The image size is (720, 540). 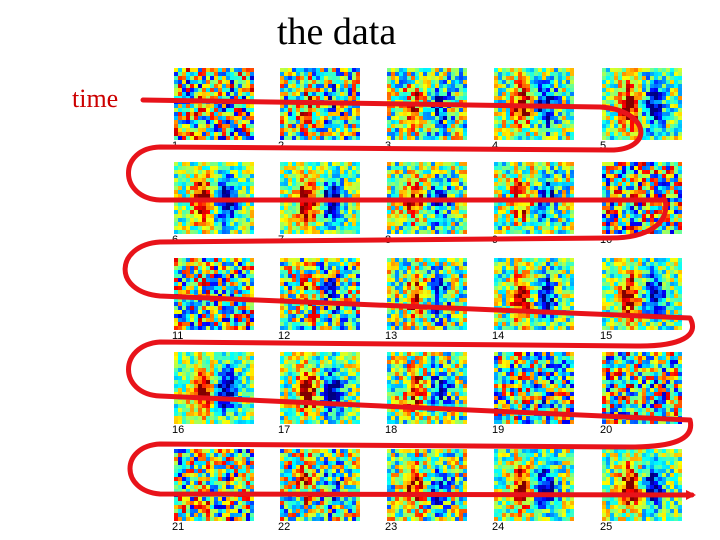 What do you see at coordinates (281, 146) in the screenshot?
I see `frame-number: 2` at bounding box center [281, 146].